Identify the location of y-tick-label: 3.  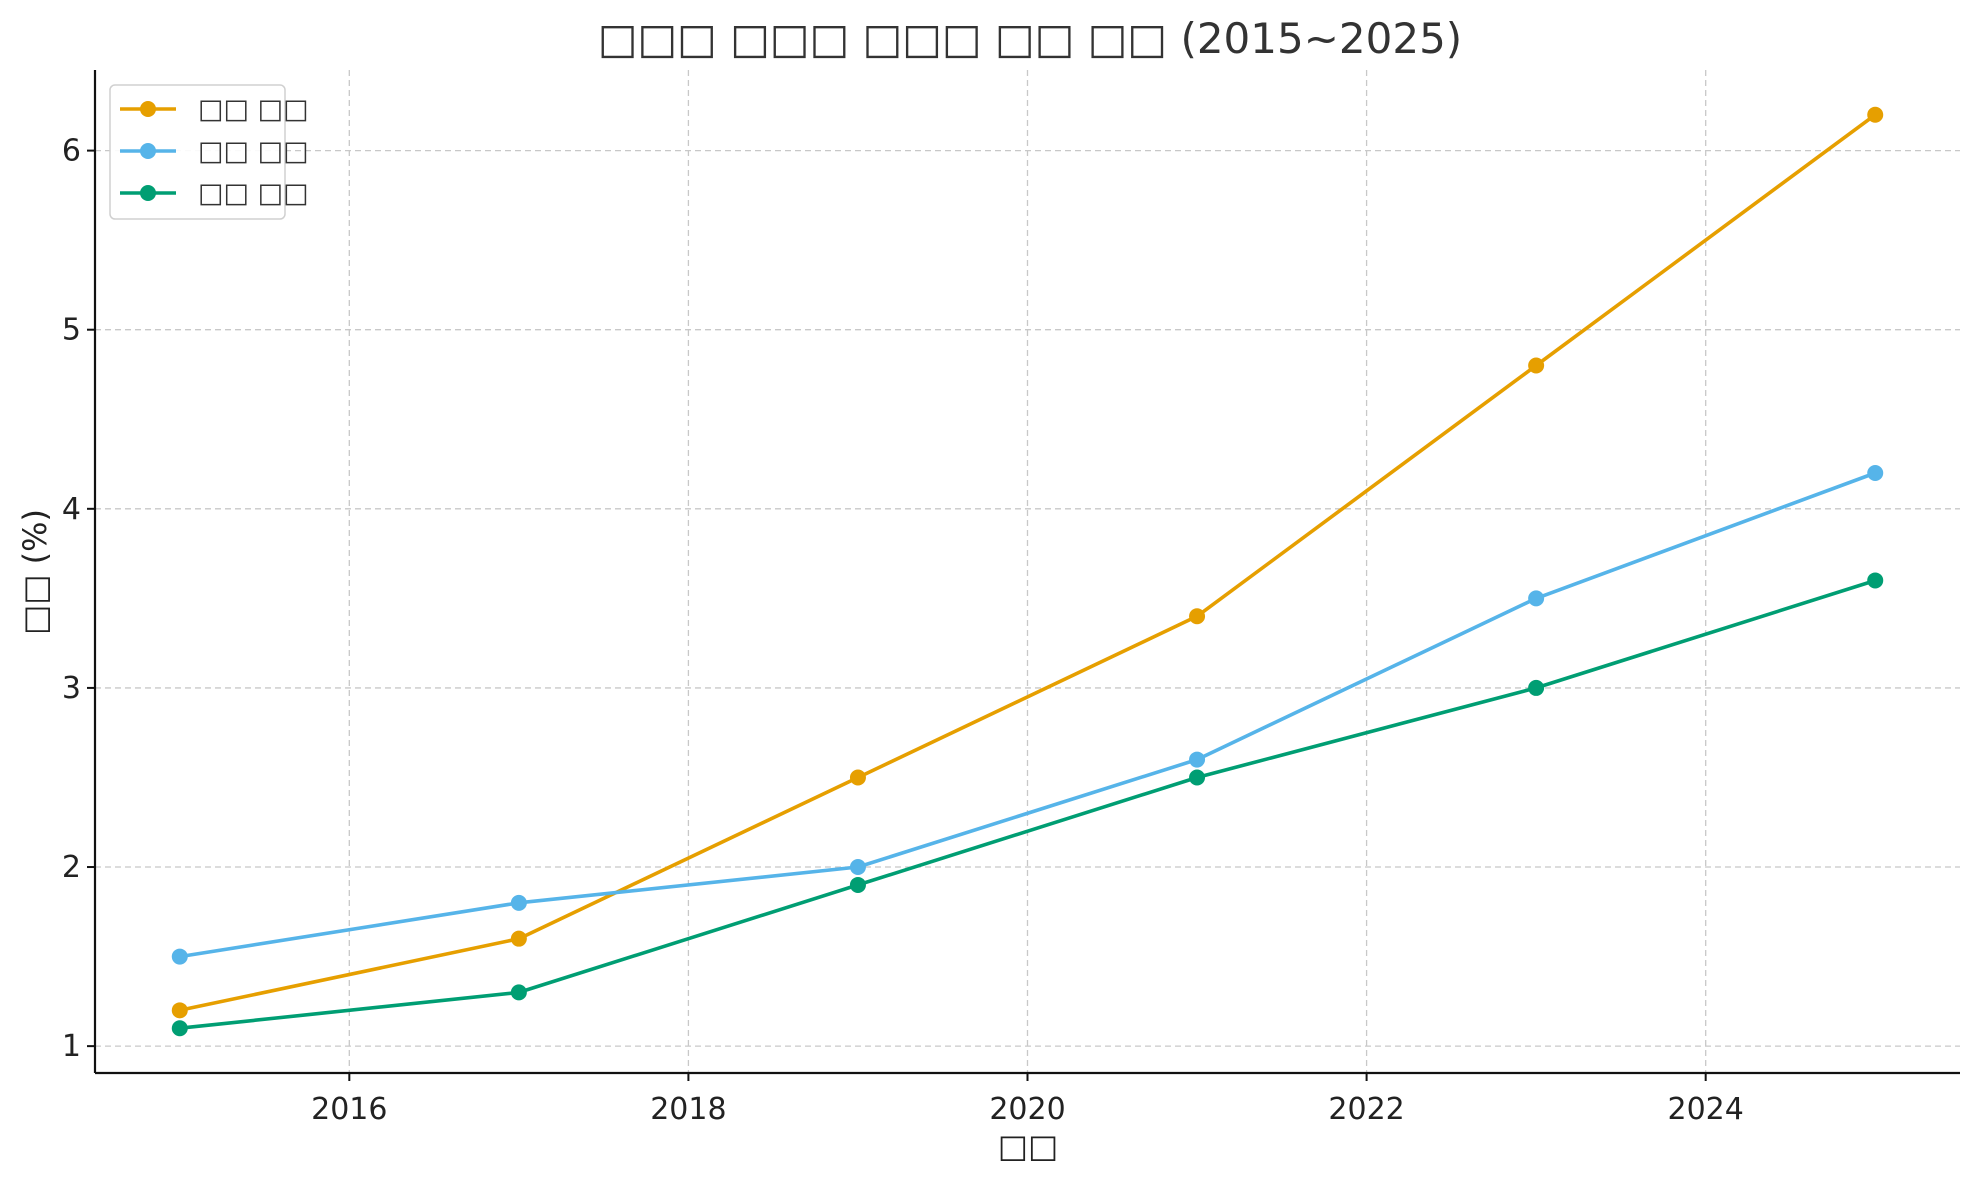
(71, 688).